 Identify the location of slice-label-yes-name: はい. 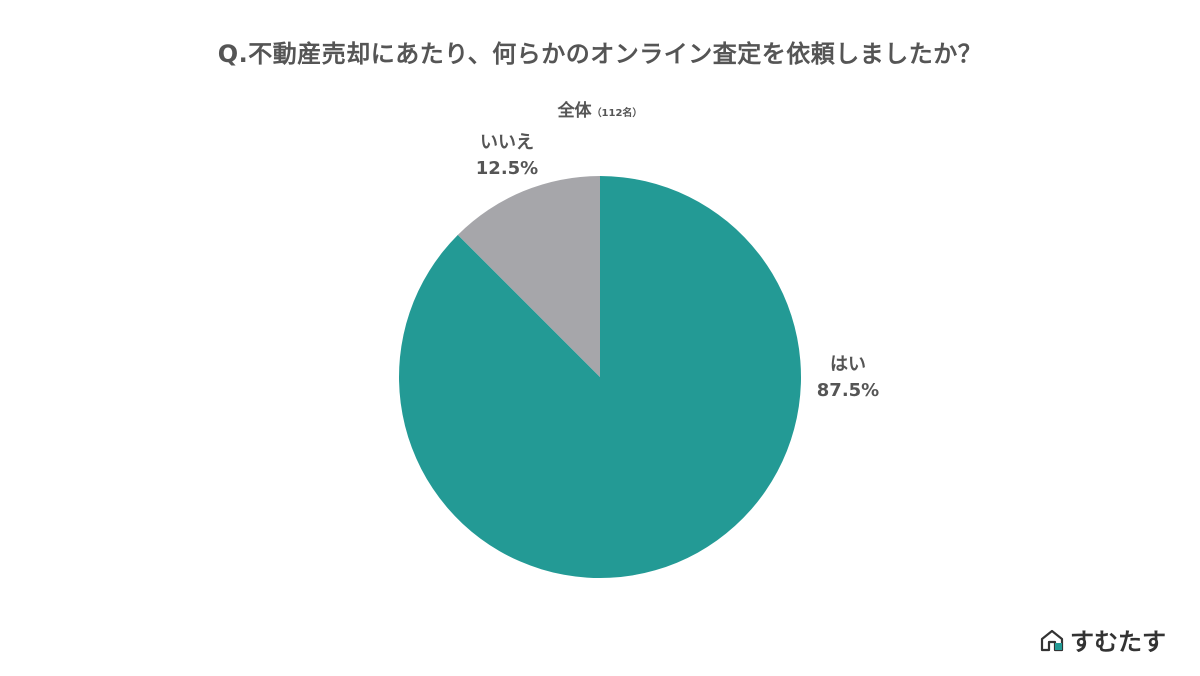
(848, 364).